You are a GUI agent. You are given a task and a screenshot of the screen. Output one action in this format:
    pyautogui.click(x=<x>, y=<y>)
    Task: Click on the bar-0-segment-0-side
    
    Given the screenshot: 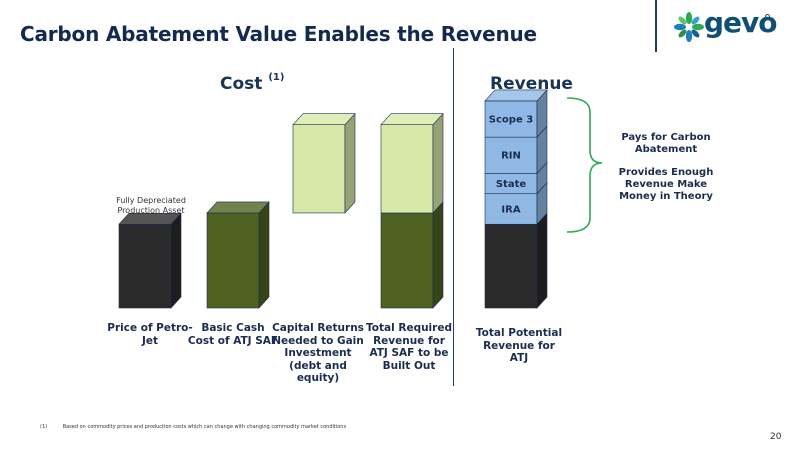 What is the action you would take?
    pyautogui.click(x=176, y=260)
    